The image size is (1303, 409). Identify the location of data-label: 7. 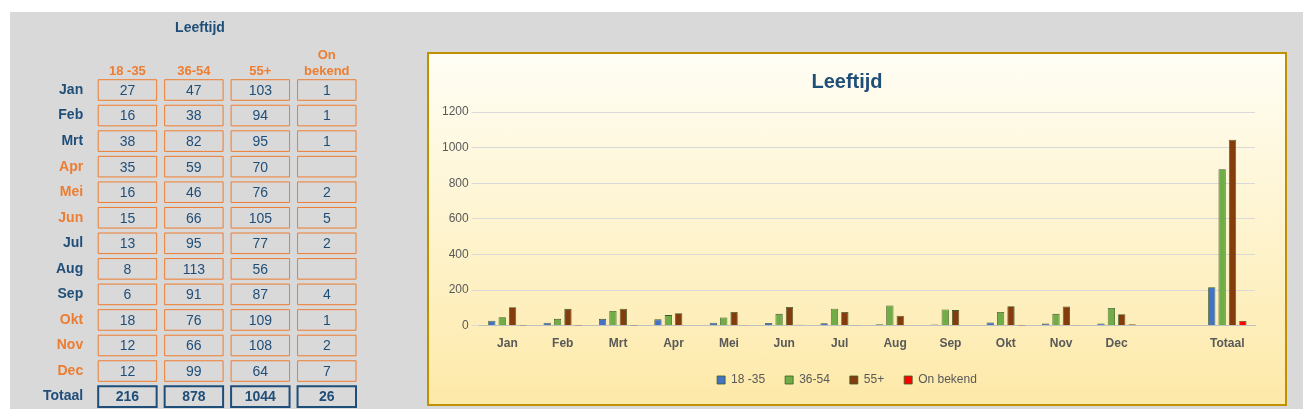
(326, 370).